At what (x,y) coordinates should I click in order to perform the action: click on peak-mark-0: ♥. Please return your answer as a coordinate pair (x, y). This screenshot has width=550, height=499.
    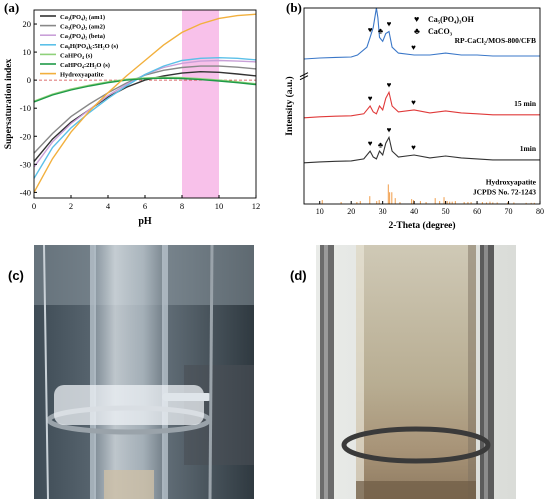
    Looking at the image, I should click on (370, 29).